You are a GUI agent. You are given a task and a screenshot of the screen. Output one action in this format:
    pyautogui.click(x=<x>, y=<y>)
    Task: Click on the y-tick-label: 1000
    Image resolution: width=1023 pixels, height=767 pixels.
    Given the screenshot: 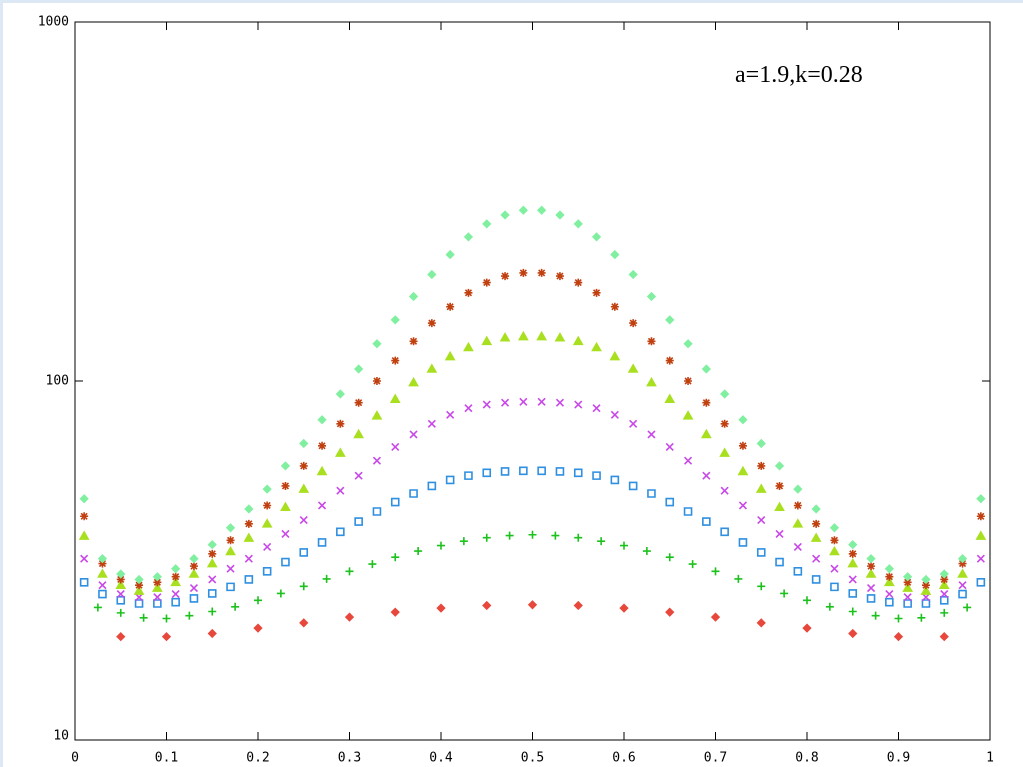 What is the action you would take?
    pyautogui.click(x=53, y=22)
    